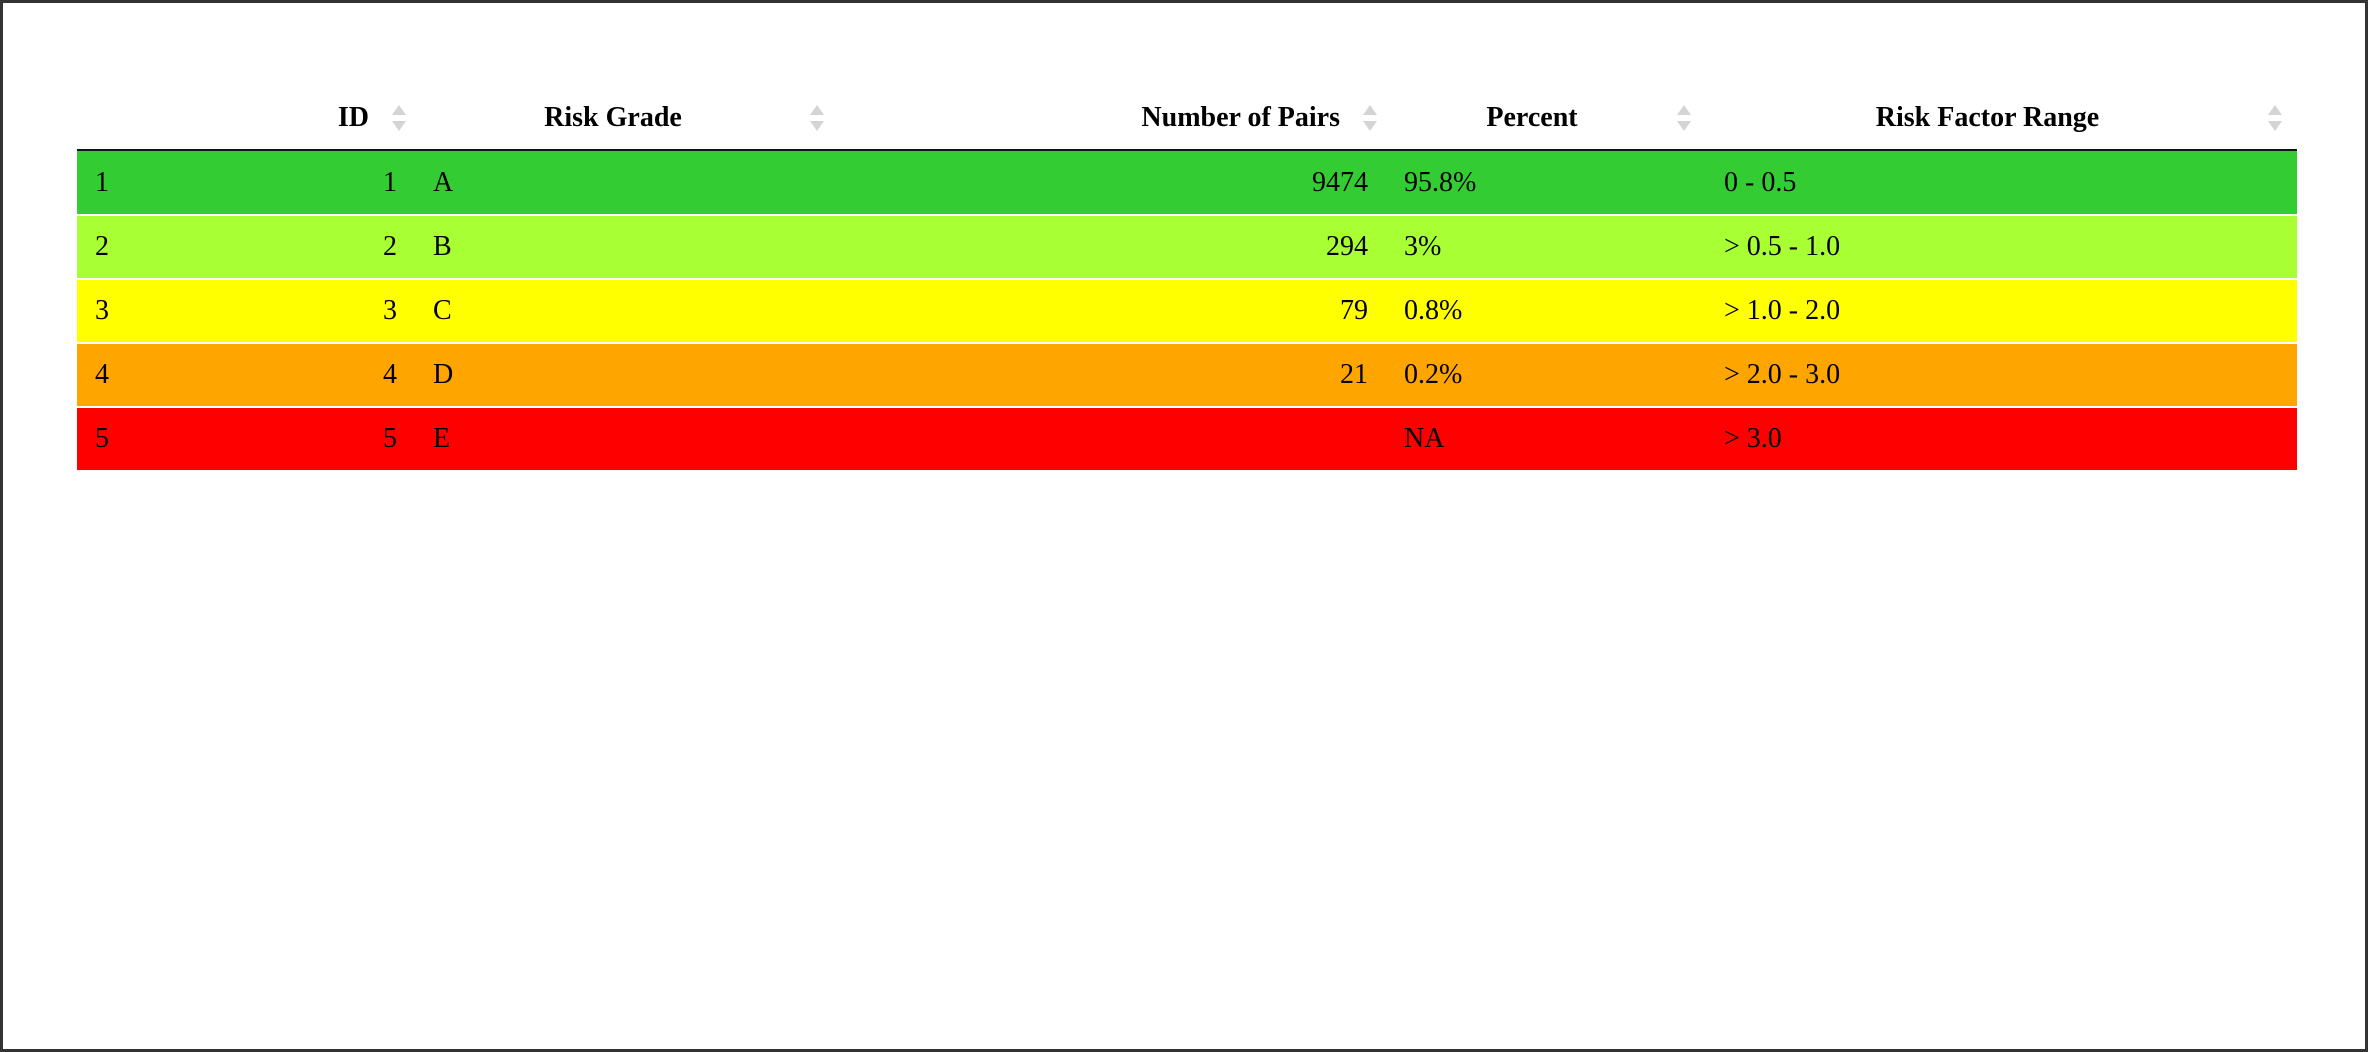  Describe the element at coordinates (1546, 246) in the screenshot. I see `percent-cell: 3%` at that location.